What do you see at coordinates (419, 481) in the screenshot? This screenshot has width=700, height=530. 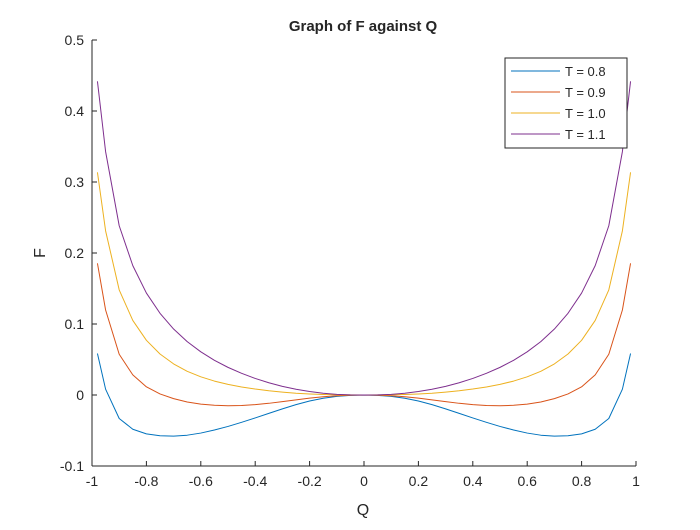 I see `x-tick-label: 0.2` at bounding box center [419, 481].